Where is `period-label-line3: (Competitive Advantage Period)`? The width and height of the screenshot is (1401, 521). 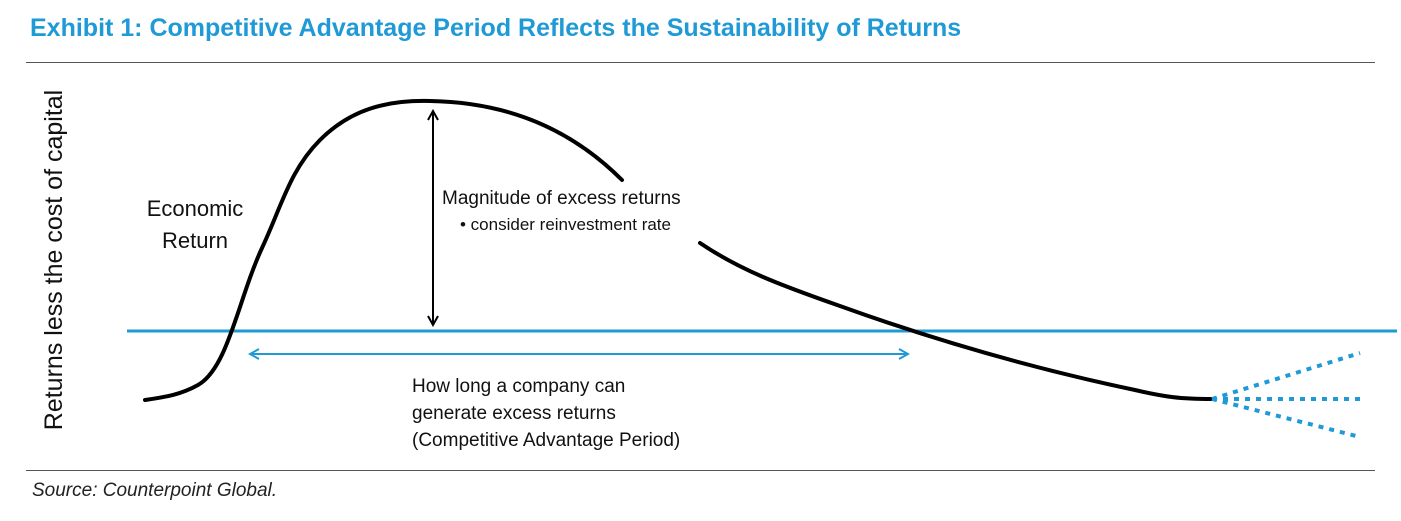
period-label-line3: (Competitive Advantage Period) is located at coordinates (546, 440).